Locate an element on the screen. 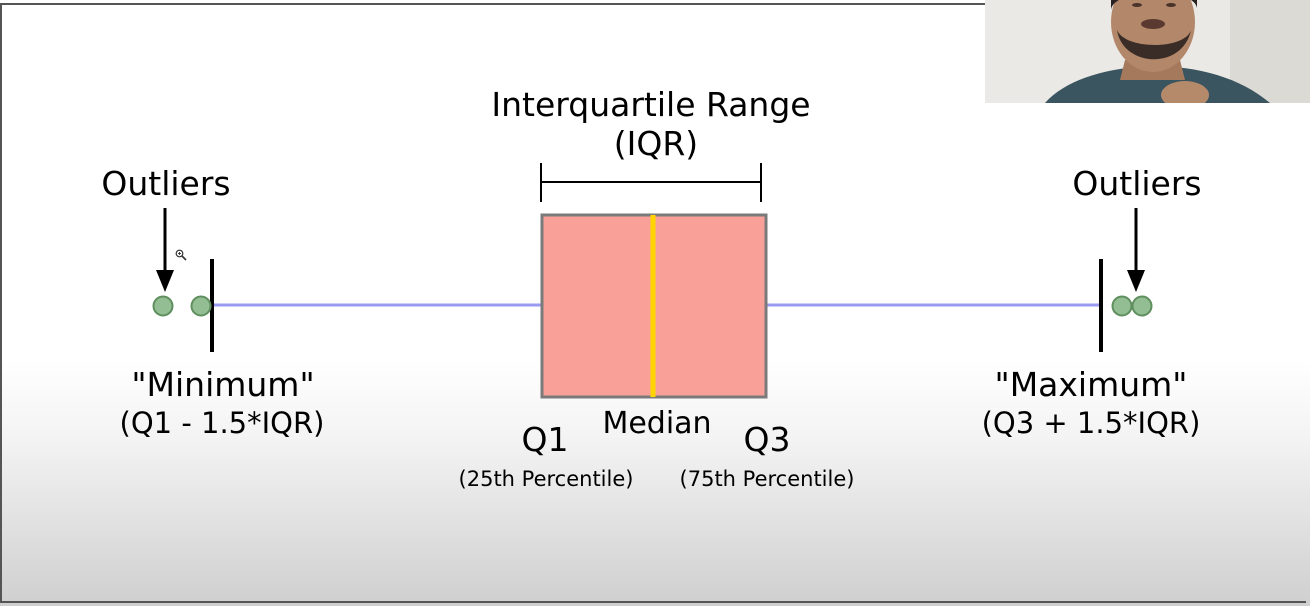 The height and width of the screenshot is (606, 1310). iqr-abbrev: (IQR) is located at coordinates (656, 143).